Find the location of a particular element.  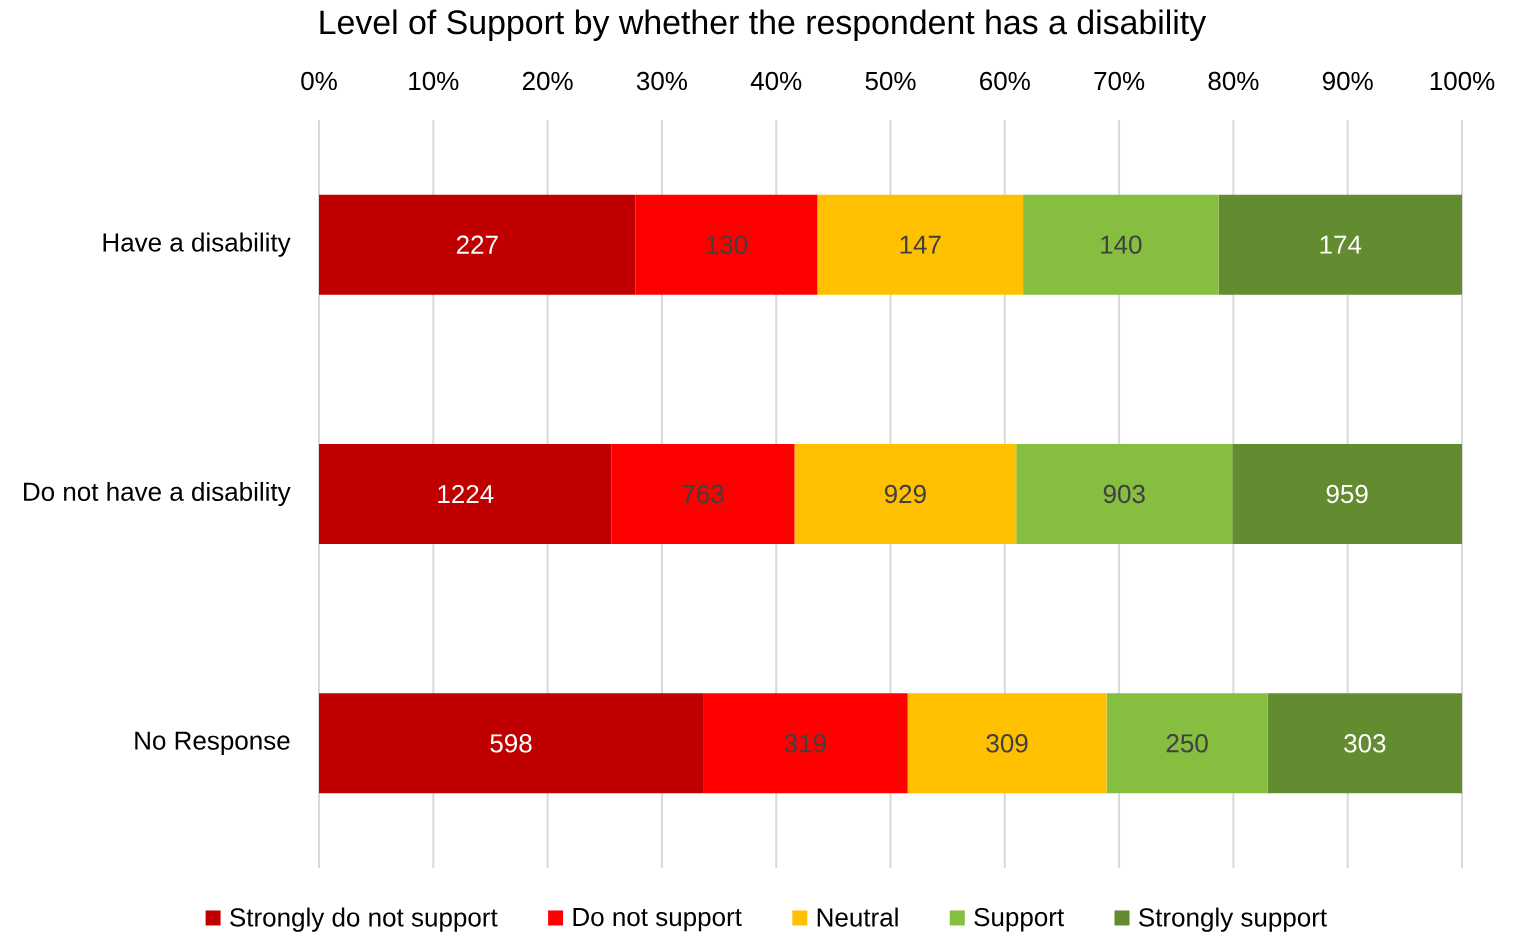

x-tick-label: 90% is located at coordinates (1347, 81).